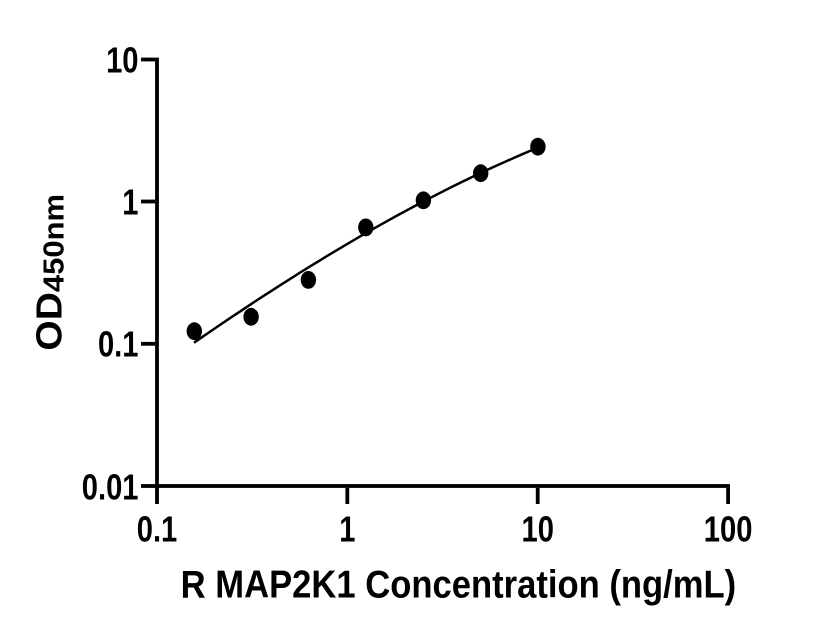 The image size is (816, 640). I want to click on svg-text: OD450nm, so click(49, 272).